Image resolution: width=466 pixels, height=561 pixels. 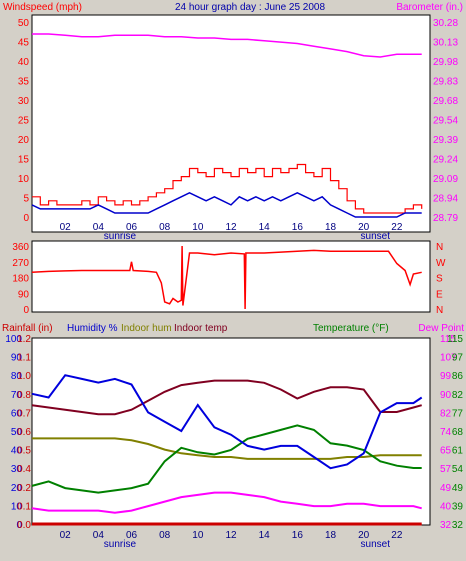 I want to click on dew-point-y-tick-label: 57, so click(x=446, y=469).